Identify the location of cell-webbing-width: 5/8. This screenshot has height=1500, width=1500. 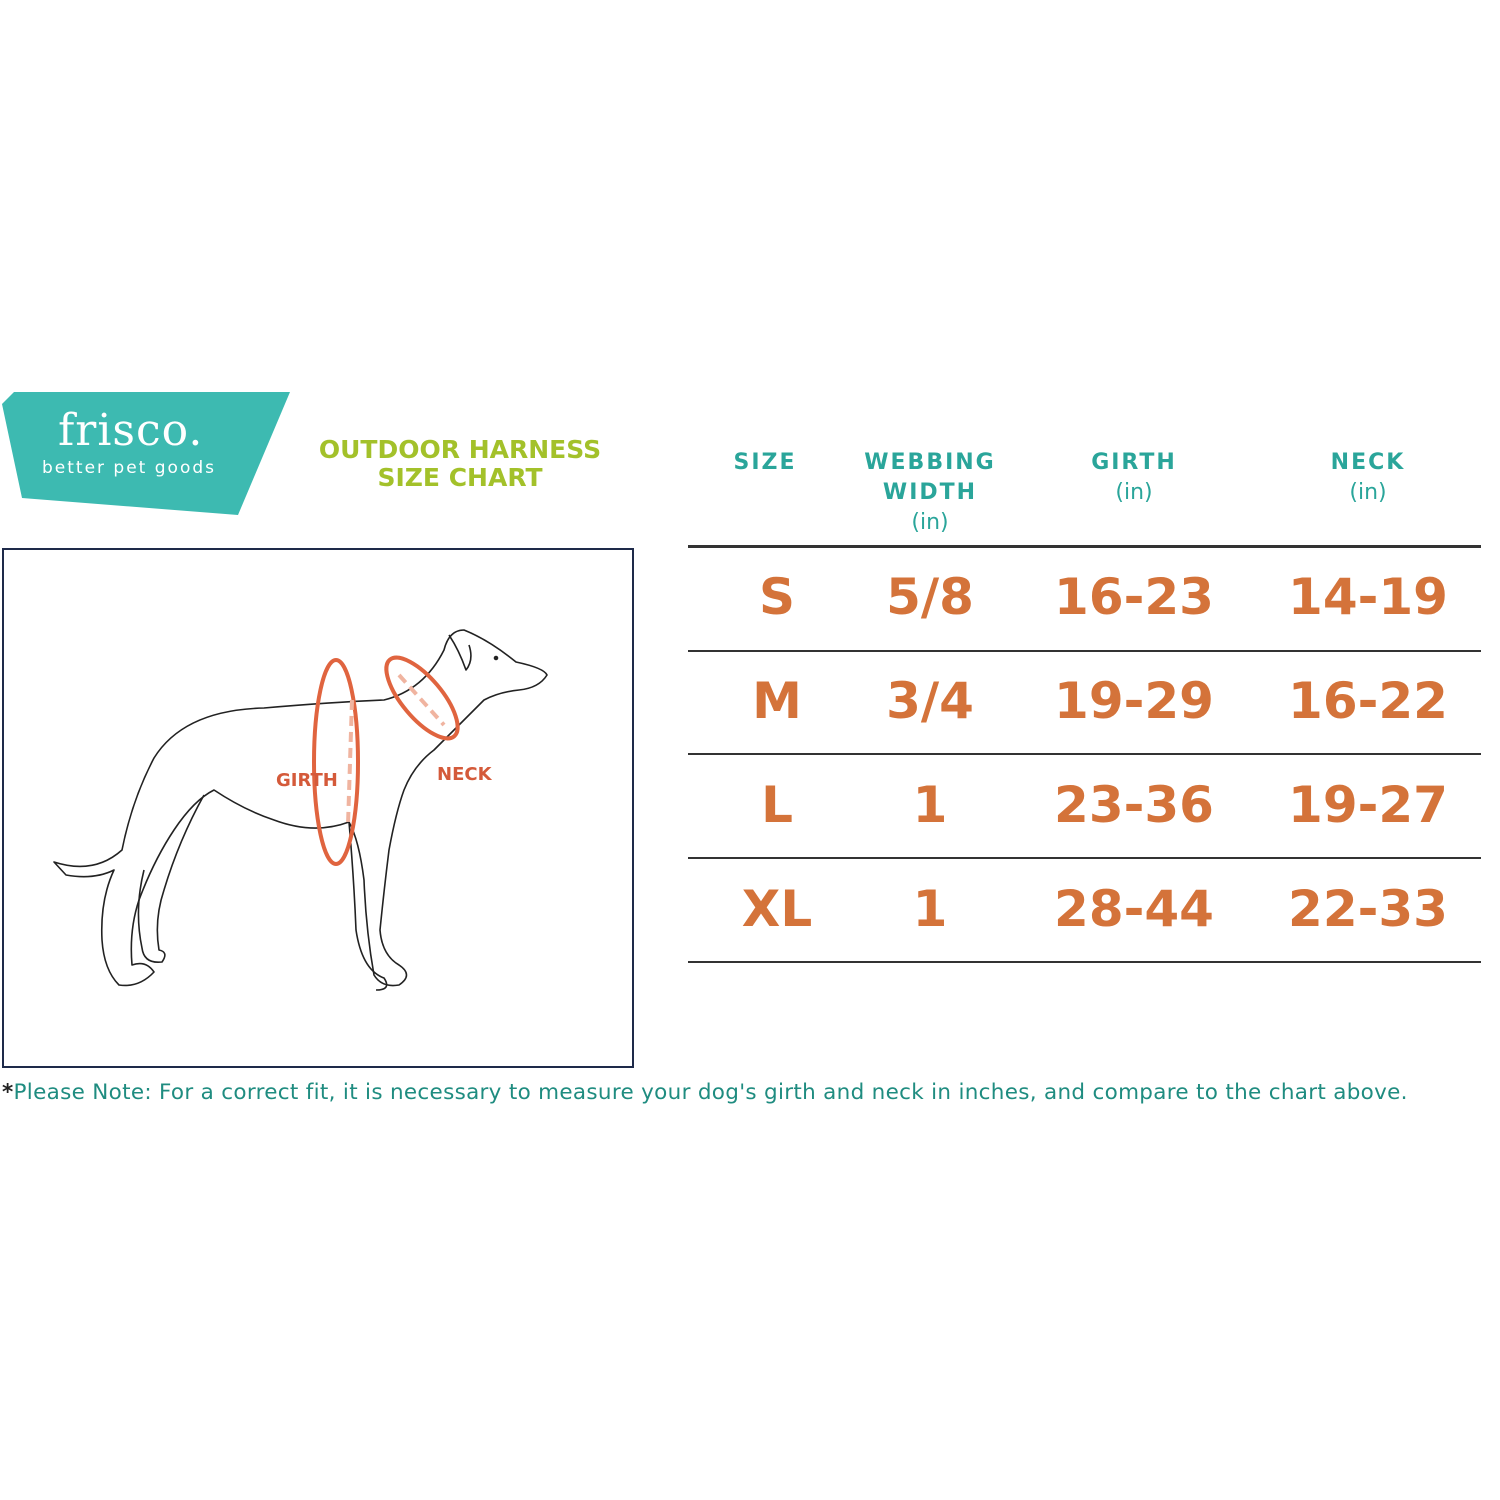
(930, 597).